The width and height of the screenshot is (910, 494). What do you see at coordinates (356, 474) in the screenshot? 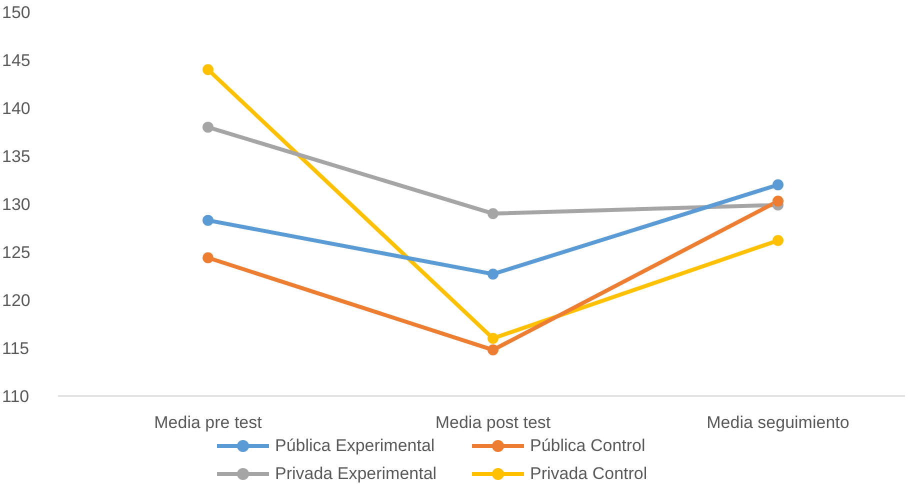
I see `legend-label: Privada Experimental` at bounding box center [356, 474].